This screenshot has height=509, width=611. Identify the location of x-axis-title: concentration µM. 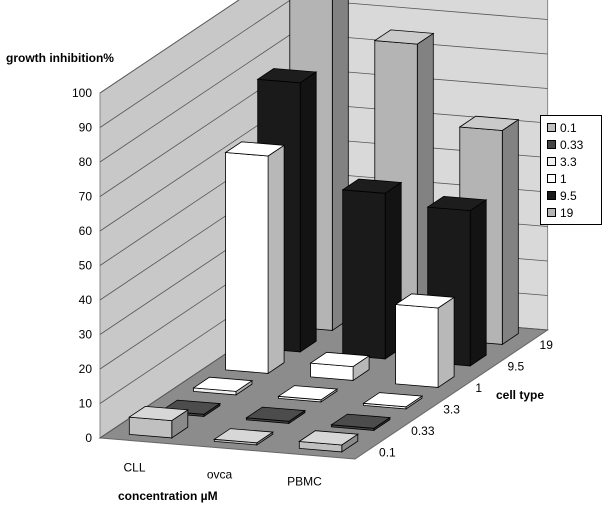
(168, 496).